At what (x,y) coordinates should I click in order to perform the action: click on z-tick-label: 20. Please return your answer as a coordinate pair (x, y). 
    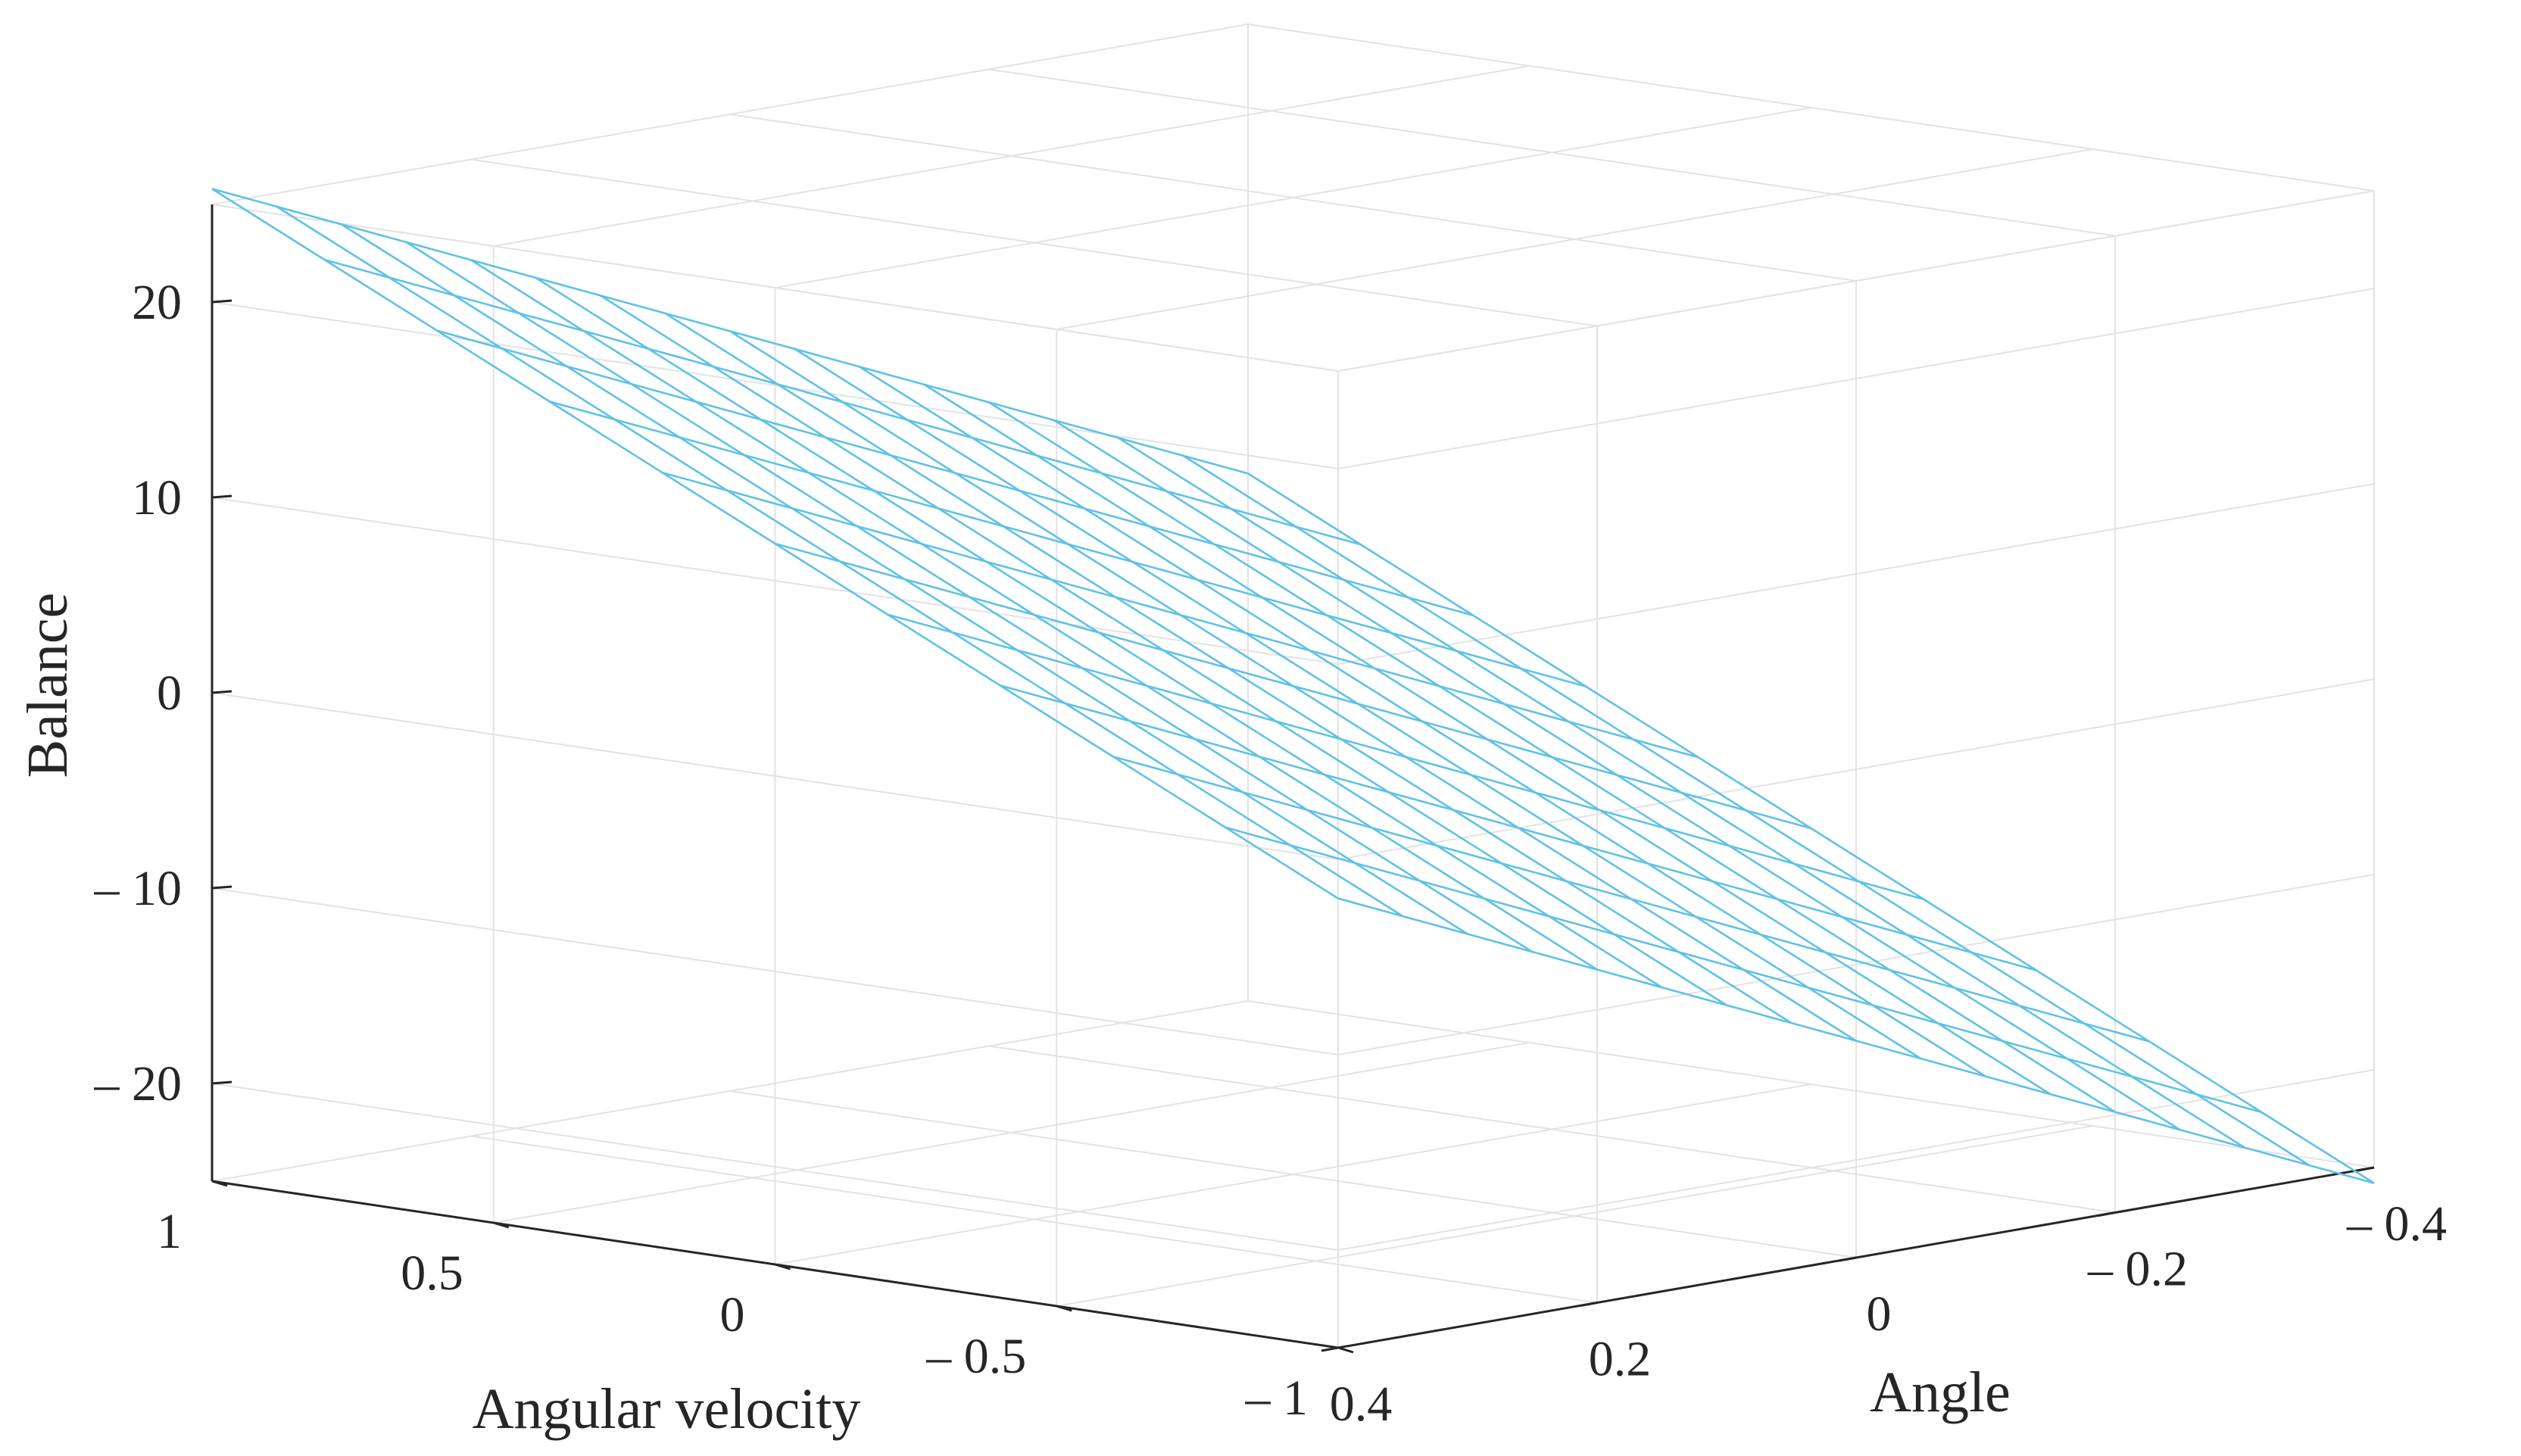
    Looking at the image, I should click on (157, 302).